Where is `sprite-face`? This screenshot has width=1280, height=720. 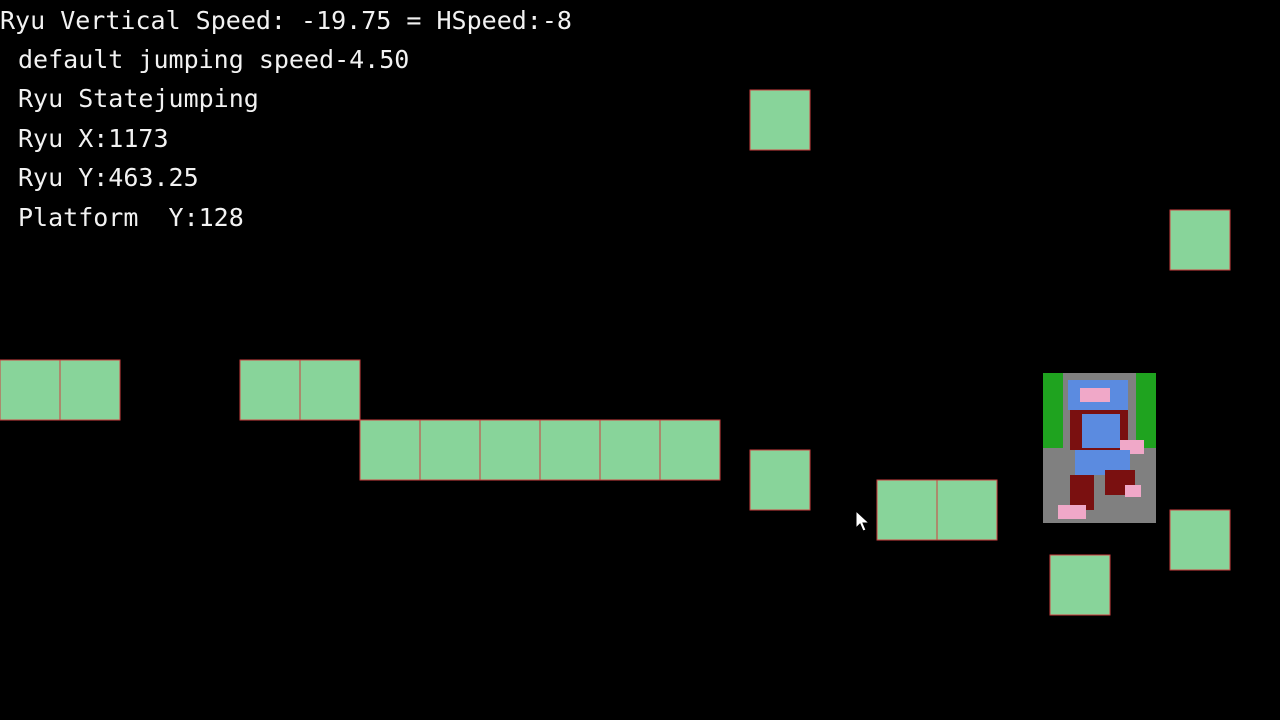 sprite-face is located at coordinates (1095, 395).